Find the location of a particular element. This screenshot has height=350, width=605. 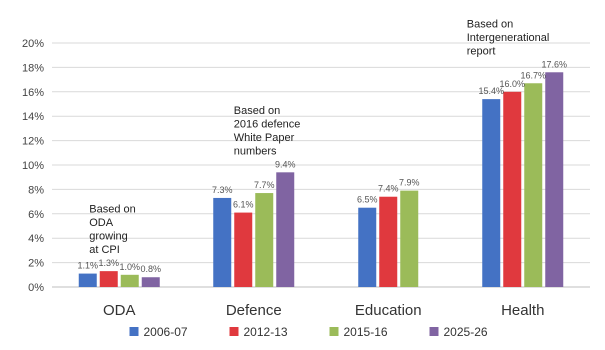

legend-label: 2012-13 is located at coordinates (266, 332).